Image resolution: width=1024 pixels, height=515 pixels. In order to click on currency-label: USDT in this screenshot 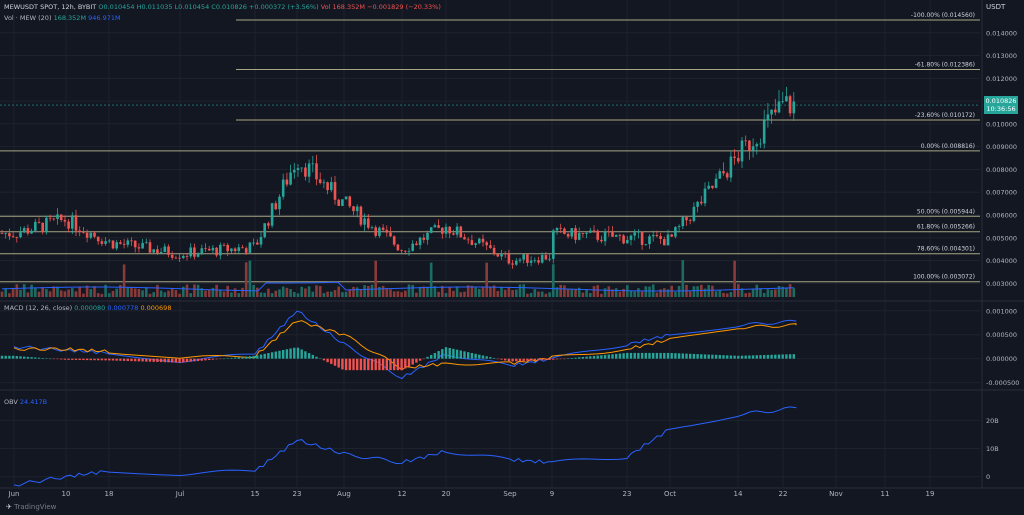, I will do `click(996, 7)`.